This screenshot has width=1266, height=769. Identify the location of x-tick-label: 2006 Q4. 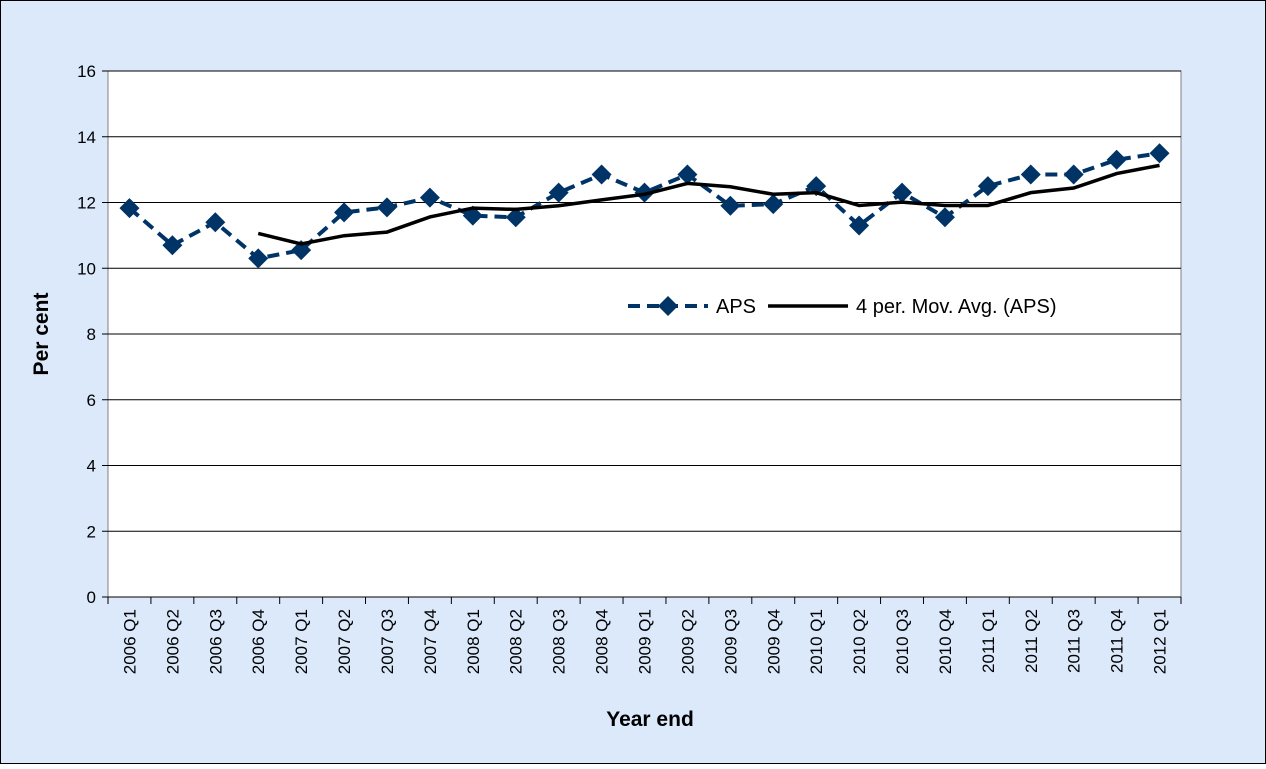
(258, 641).